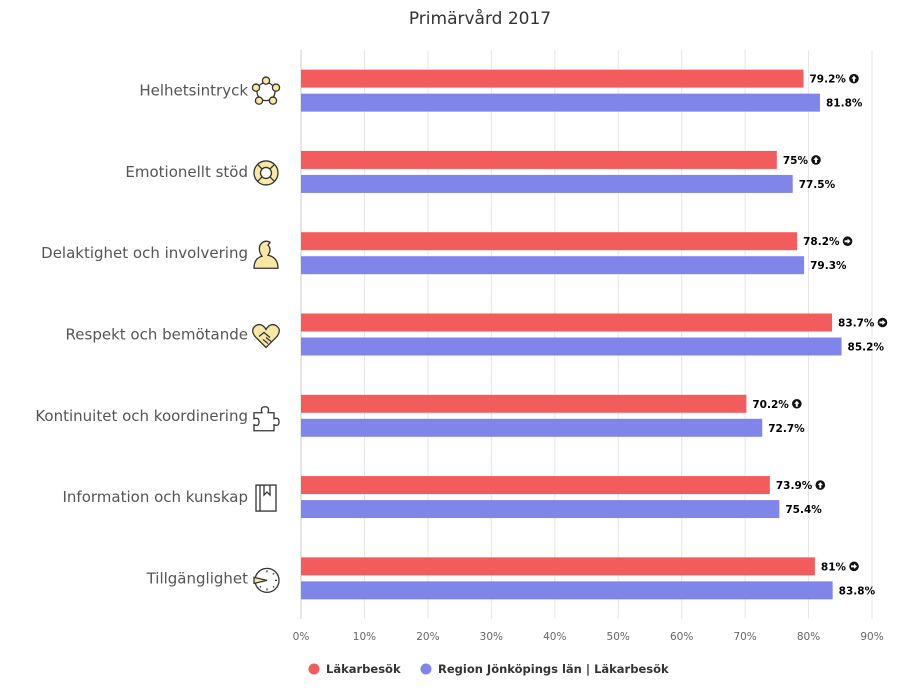 Image resolution: width=902 pixels, height=690 pixels. I want to click on x-tick-label: 40%, so click(554, 637).